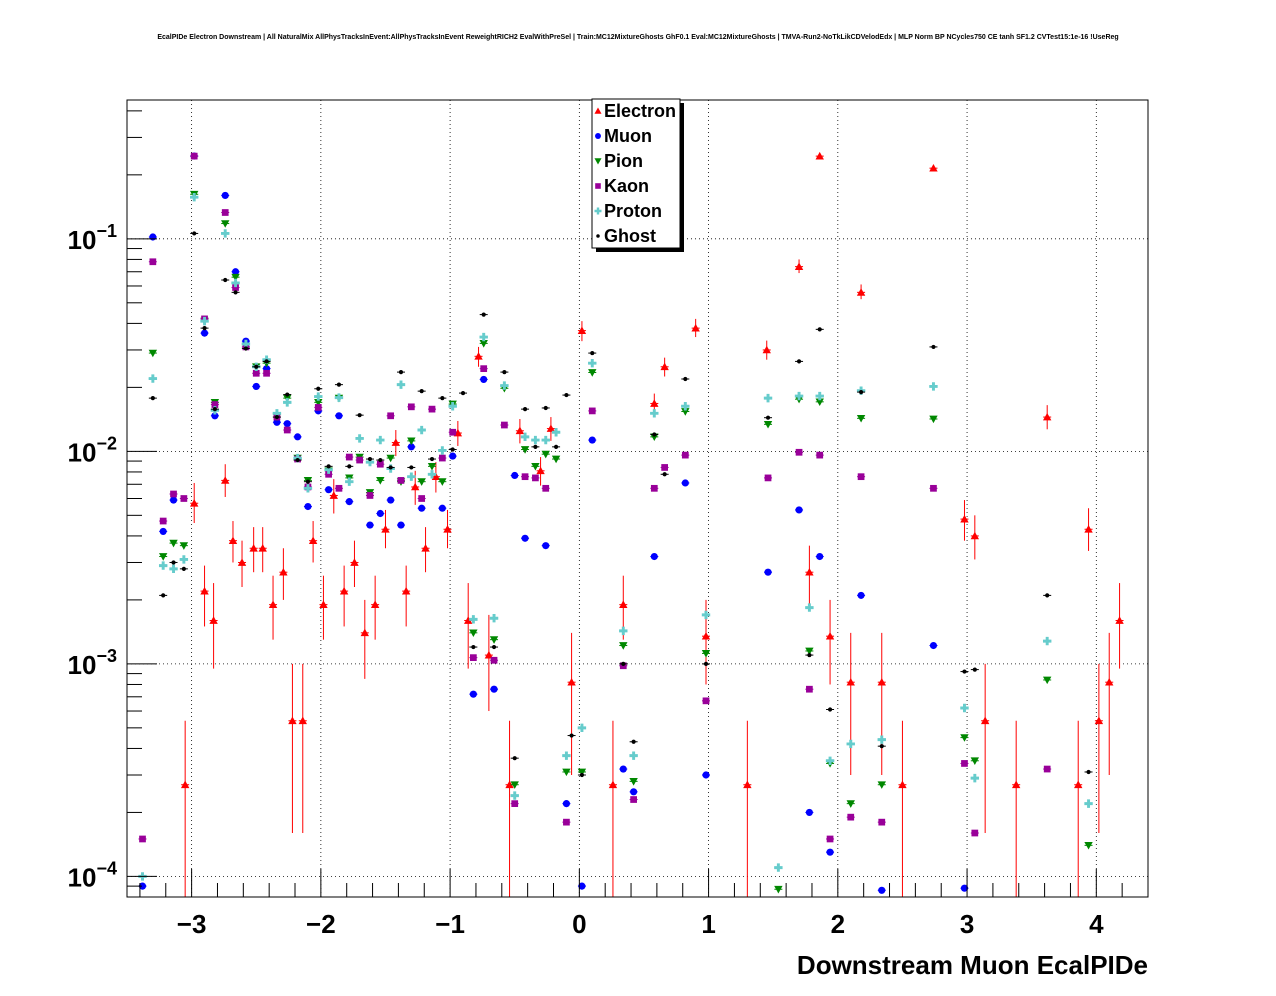 Image resolution: width=1276 pixels, height=996 pixels. Describe the element at coordinates (598, 110) in the screenshot. I see `legend-marker-electron` at that location.